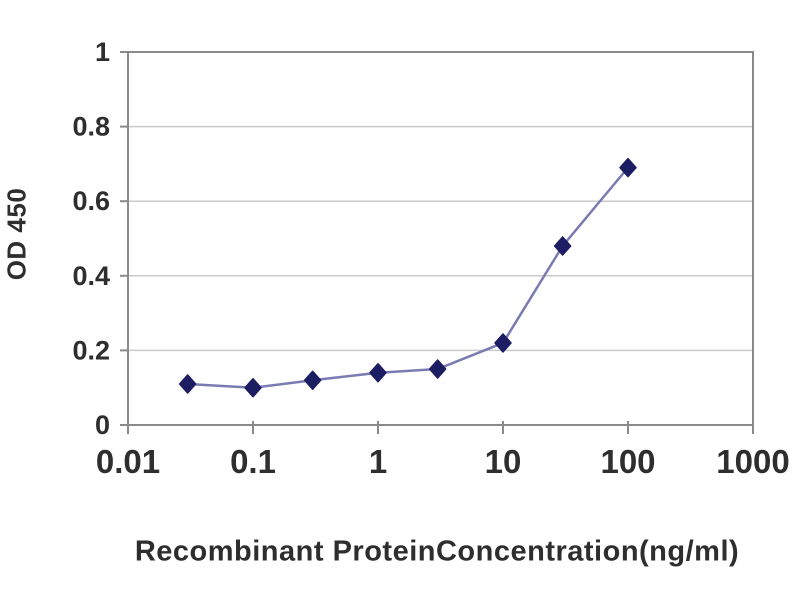 The width and height of the screenshot is (800, 600). Describe the element at coordinates (102, 52) in the screenshot. I see `y-tick-label-1: 1` at that location.